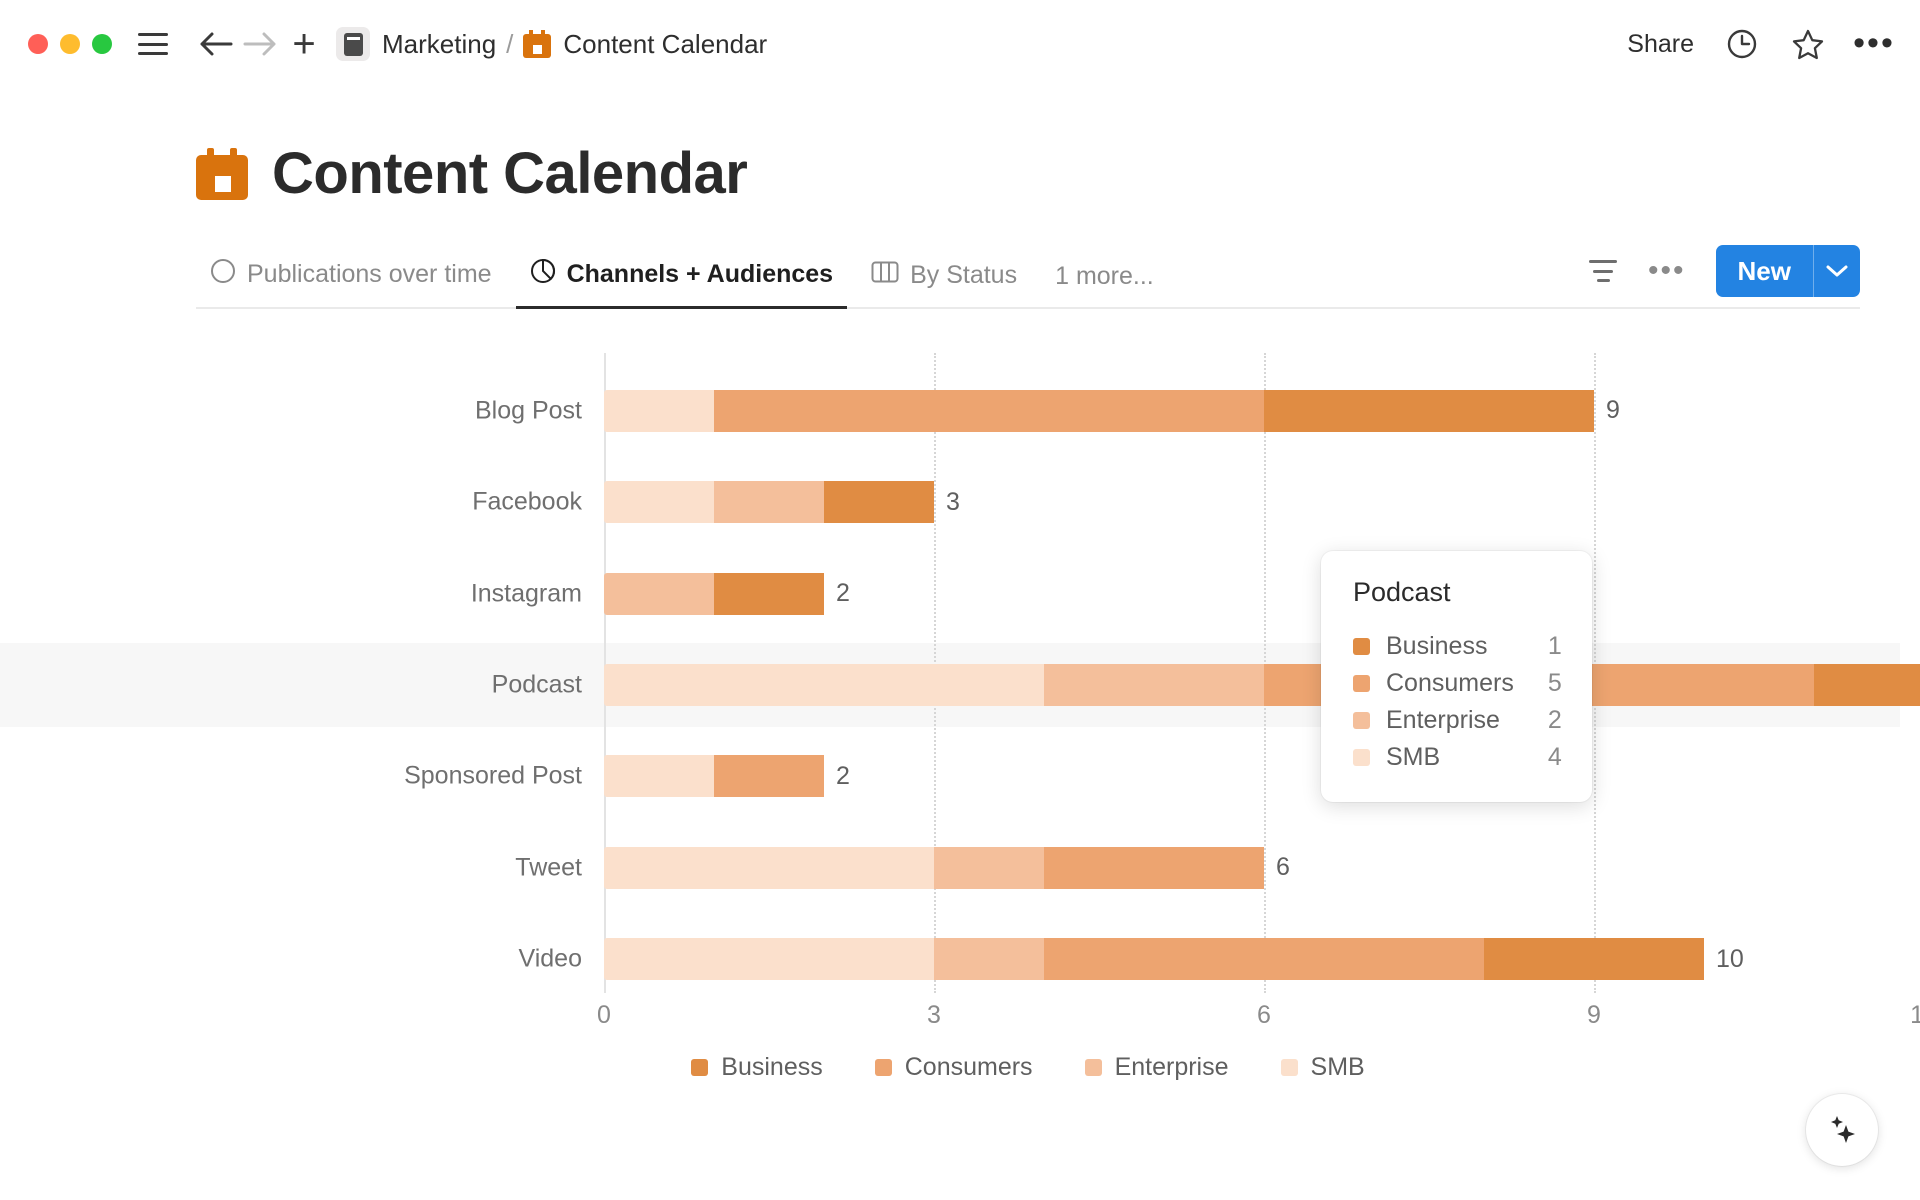 This screenshot has height=1200, width=1920. I want to click on new-button-divider, so click(1813, 271).